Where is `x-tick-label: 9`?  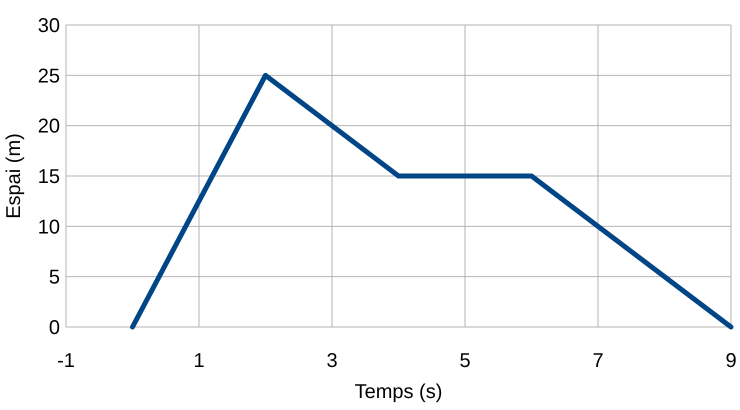 x-tick-label: 9 is located at coordinates (731, 361).